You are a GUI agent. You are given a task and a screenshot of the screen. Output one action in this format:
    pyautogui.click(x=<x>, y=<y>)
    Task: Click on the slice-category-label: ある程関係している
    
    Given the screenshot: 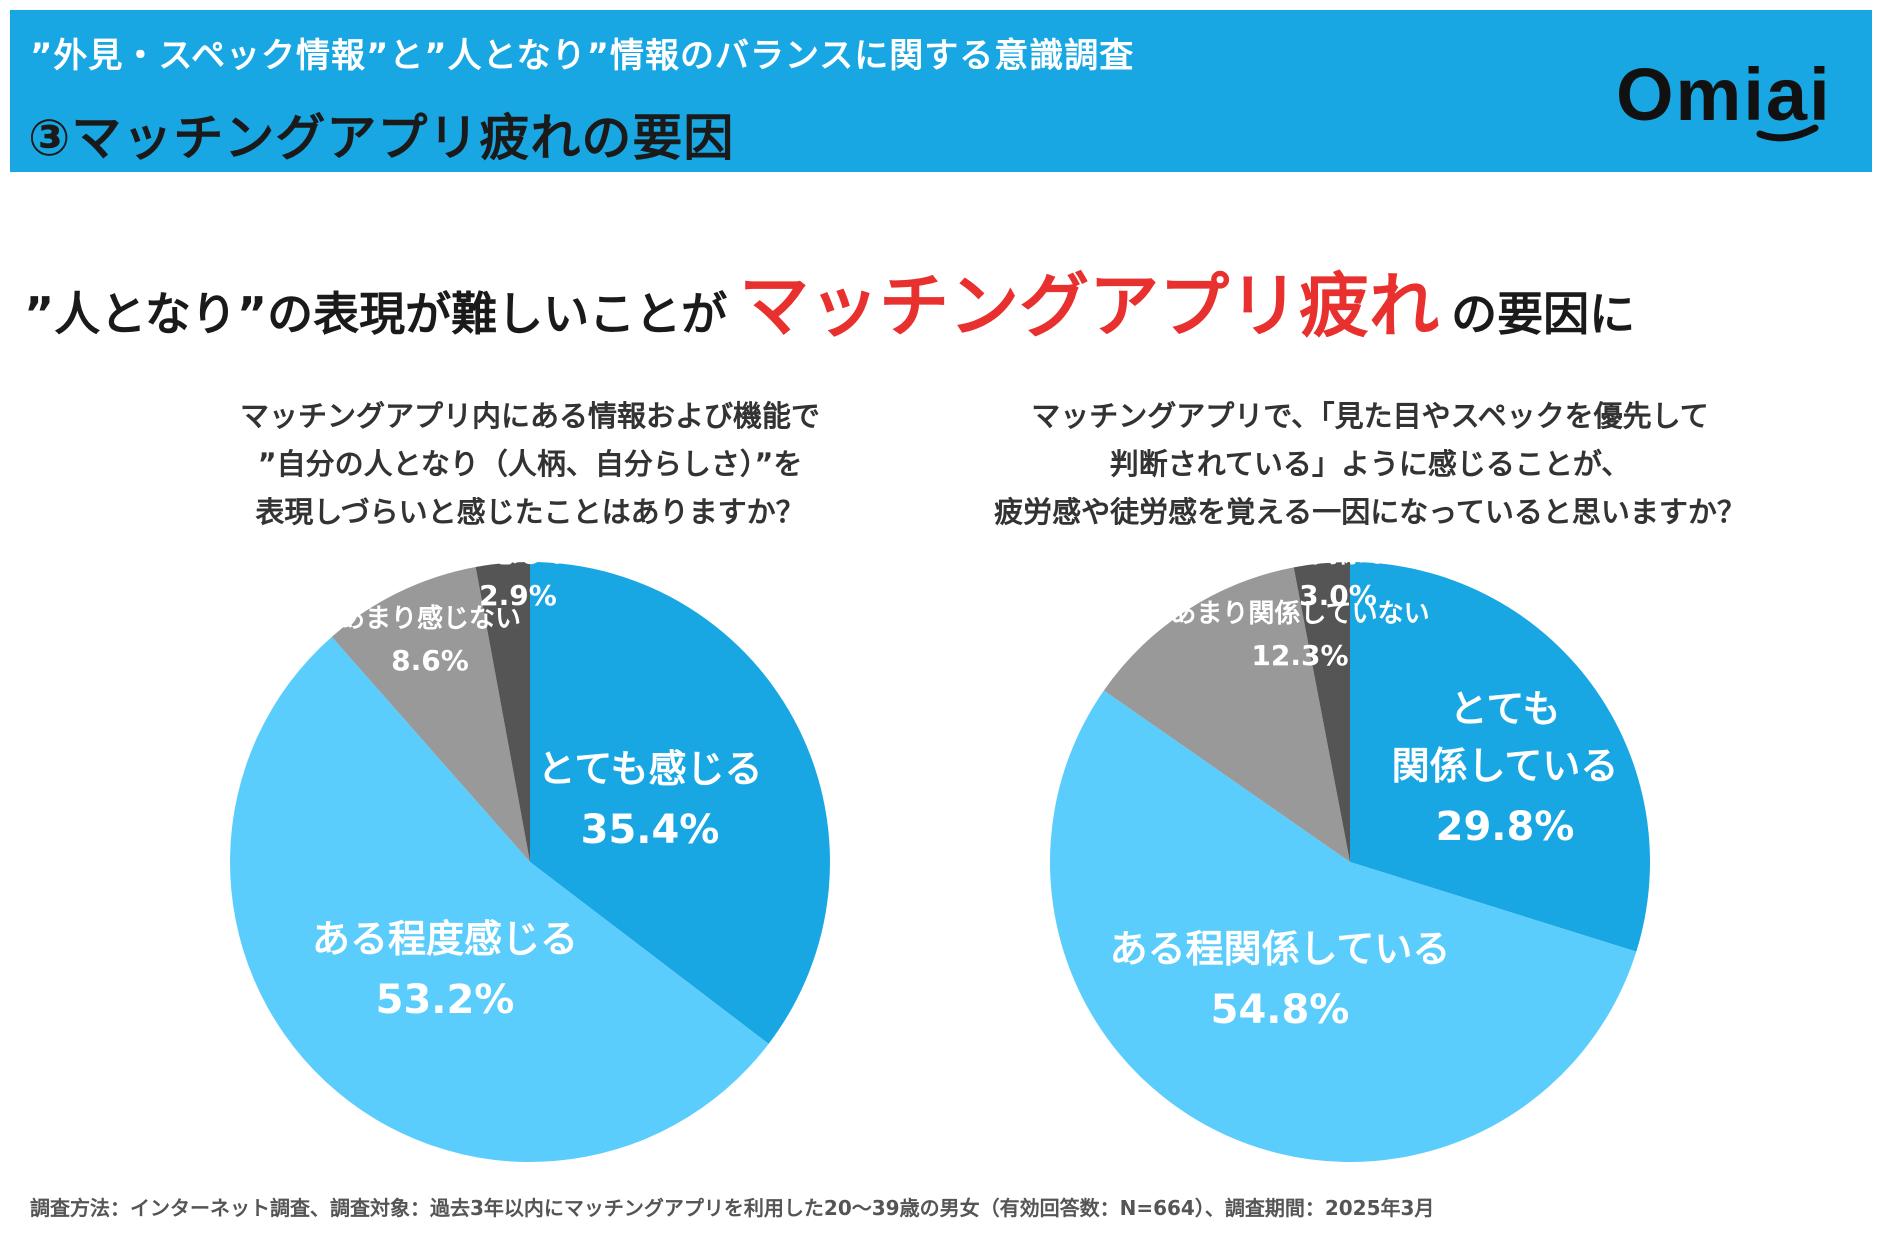 What is the action you would take?
    pyautogui.click(x=1280, y=949)
    